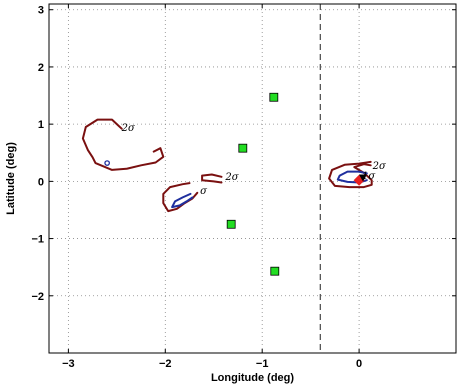 The height and width of the screenshot is (391, 462). Describe the element at coordinates (41, 68) in the screenshot. I see `y-tick-label: 2` at that location.